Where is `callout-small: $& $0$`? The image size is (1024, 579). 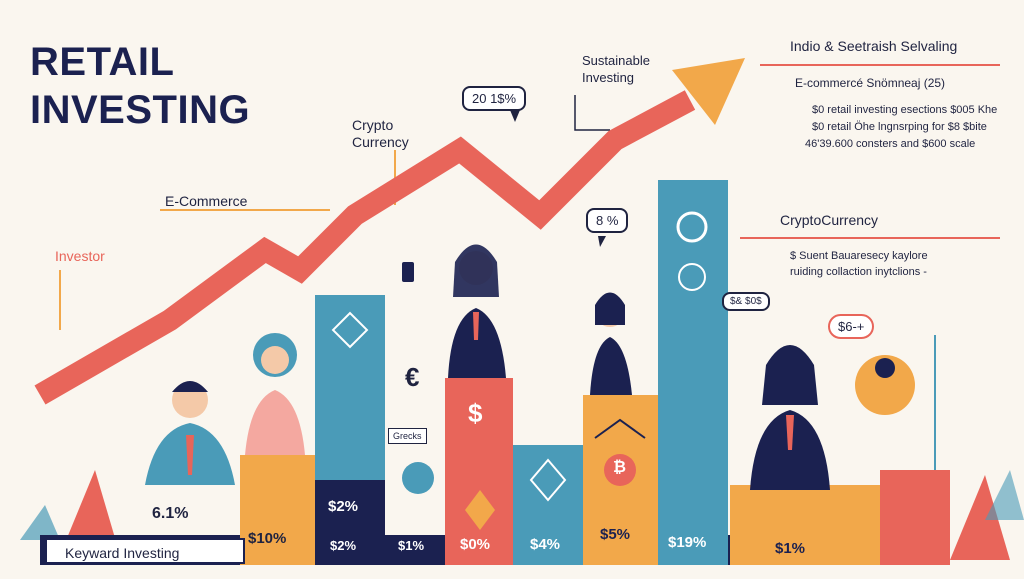 callout-small: $& $0$ is located at coordinates (746, 301).